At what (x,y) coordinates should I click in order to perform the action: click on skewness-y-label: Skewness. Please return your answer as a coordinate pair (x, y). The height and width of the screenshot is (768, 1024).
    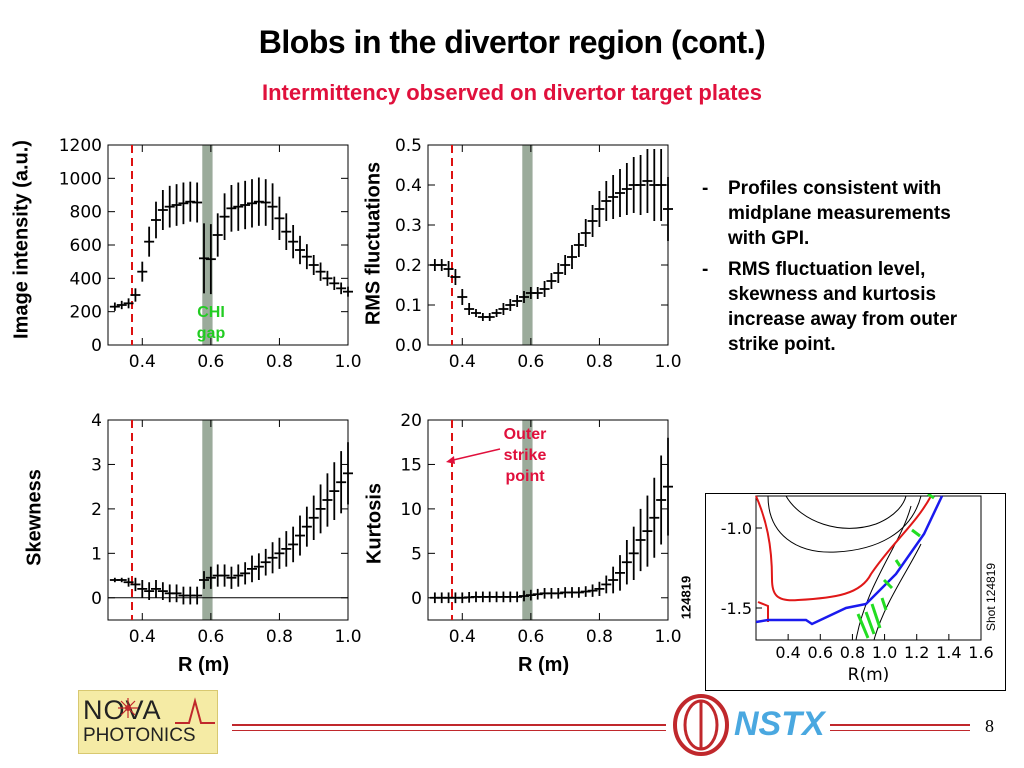
    Looking at the image, I should click on (34, 517).